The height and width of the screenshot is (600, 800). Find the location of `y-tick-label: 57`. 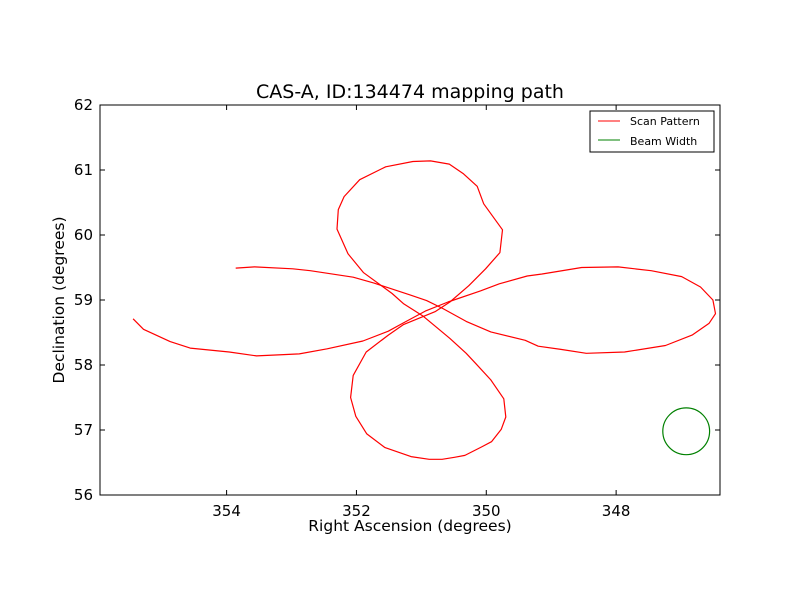

y-tick-label: 57 is located at coordinates (83, 430).